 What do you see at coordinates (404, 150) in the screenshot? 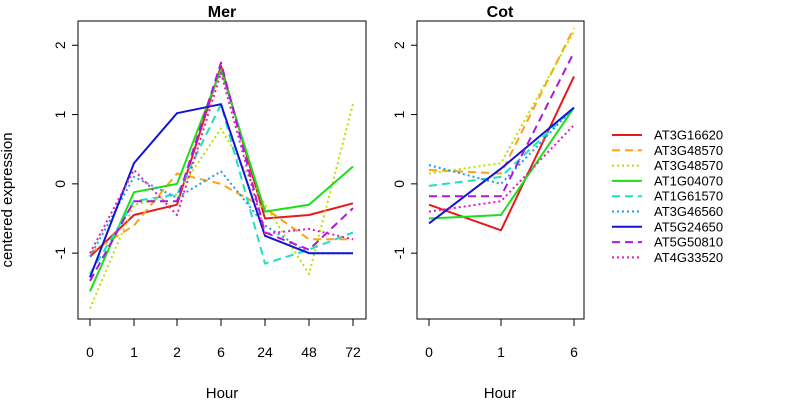
I see `cot-y-axis: -1 0 1 2` at bounding box center [404, 150].